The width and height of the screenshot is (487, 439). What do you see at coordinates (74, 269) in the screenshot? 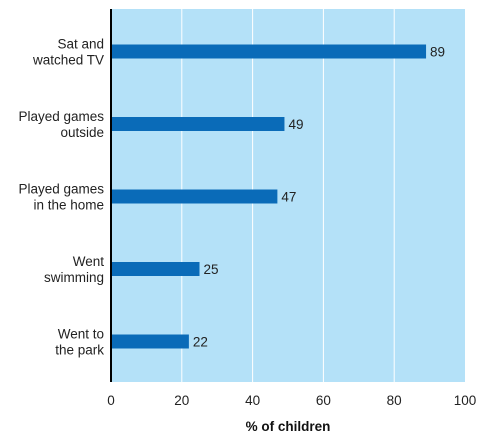
I see `category-label: Went swimming` at bounding box center [74, 269].